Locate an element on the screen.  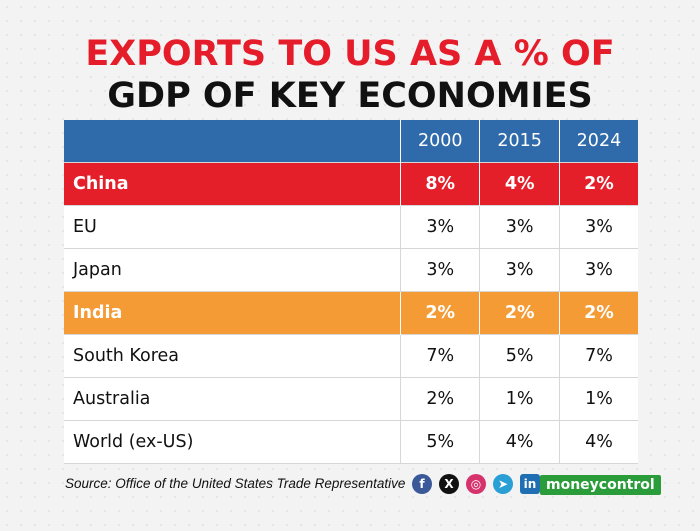
header-cell-2024: 2024 is located at coordinates (598, 141).